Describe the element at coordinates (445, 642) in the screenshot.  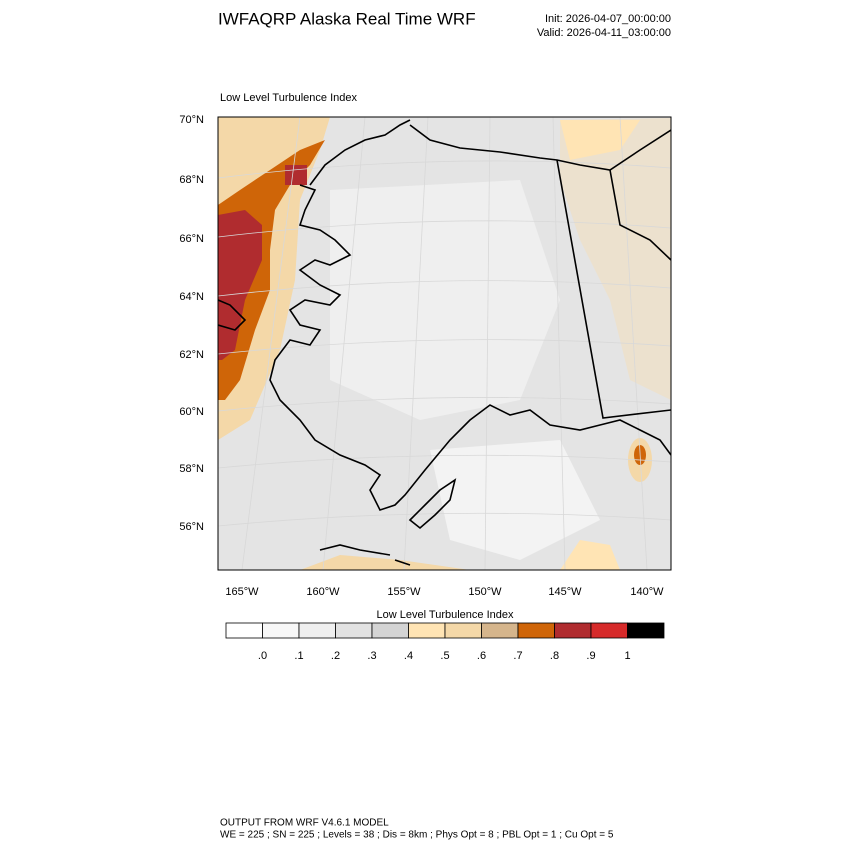
I see `colorbar: .0 .1 .2 .3 .4 .5 .6 .7 .8 .9 1` at that location.